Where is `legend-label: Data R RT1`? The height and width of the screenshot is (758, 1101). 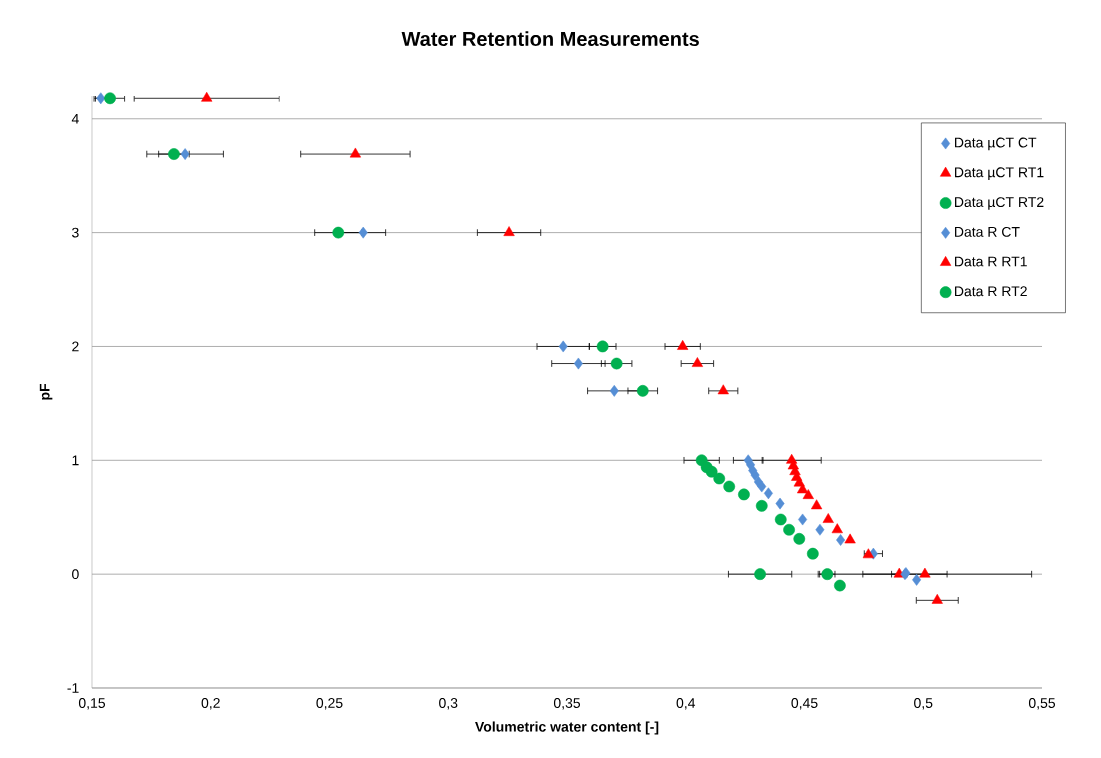 legend-label: Data R RT1 is located at coordinates (991, 261).